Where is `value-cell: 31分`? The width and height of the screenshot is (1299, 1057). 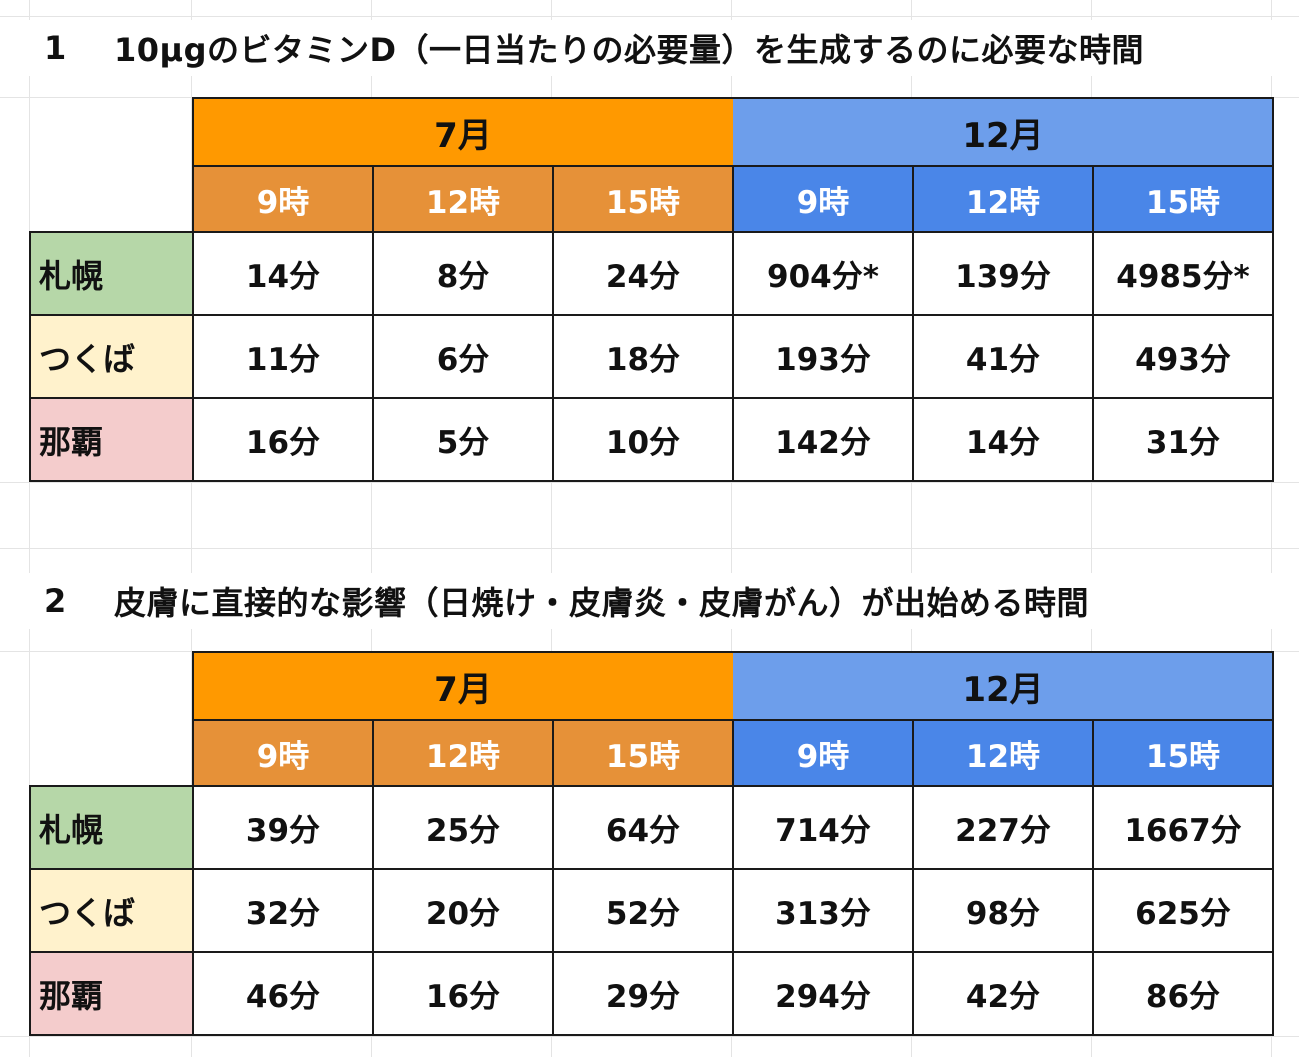 value-cell: 31分 is located at coordinates (1183, 439).